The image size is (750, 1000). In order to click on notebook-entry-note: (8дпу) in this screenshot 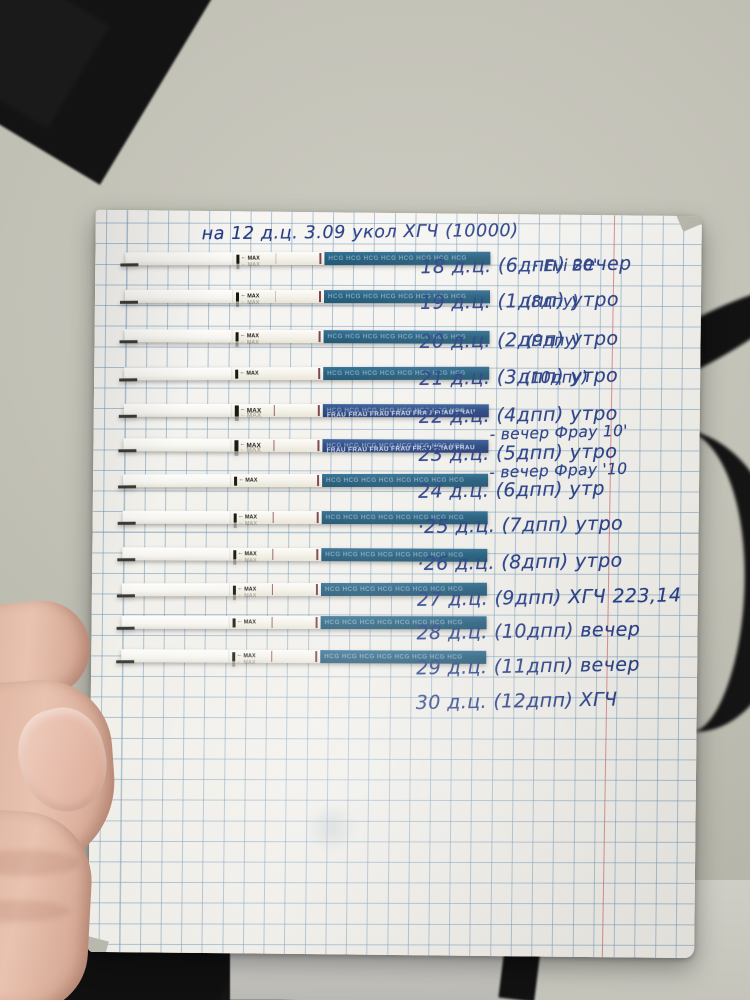, I will do `click(551, 301)`.